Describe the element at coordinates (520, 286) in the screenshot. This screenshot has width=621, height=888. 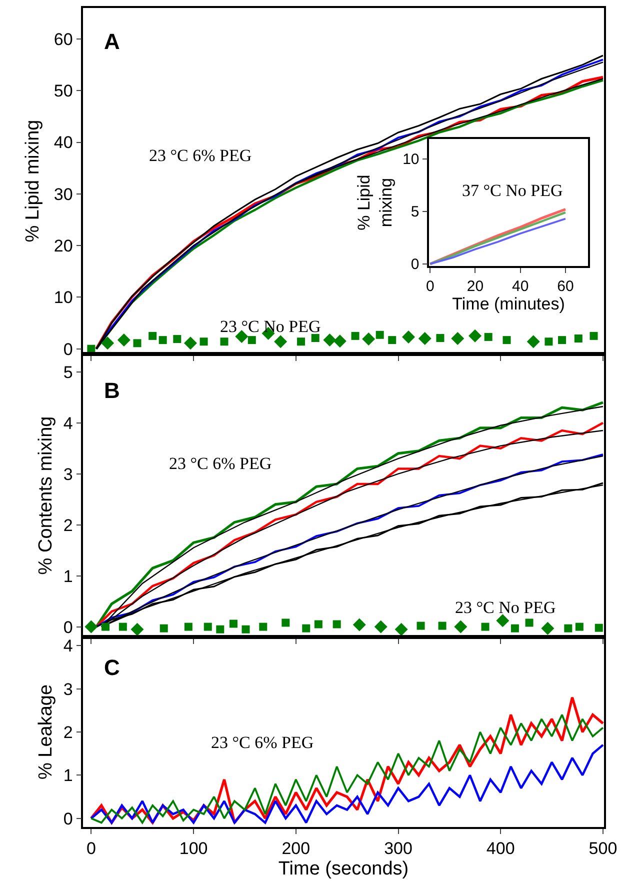
I see `x-tick-label: 40` at that location.